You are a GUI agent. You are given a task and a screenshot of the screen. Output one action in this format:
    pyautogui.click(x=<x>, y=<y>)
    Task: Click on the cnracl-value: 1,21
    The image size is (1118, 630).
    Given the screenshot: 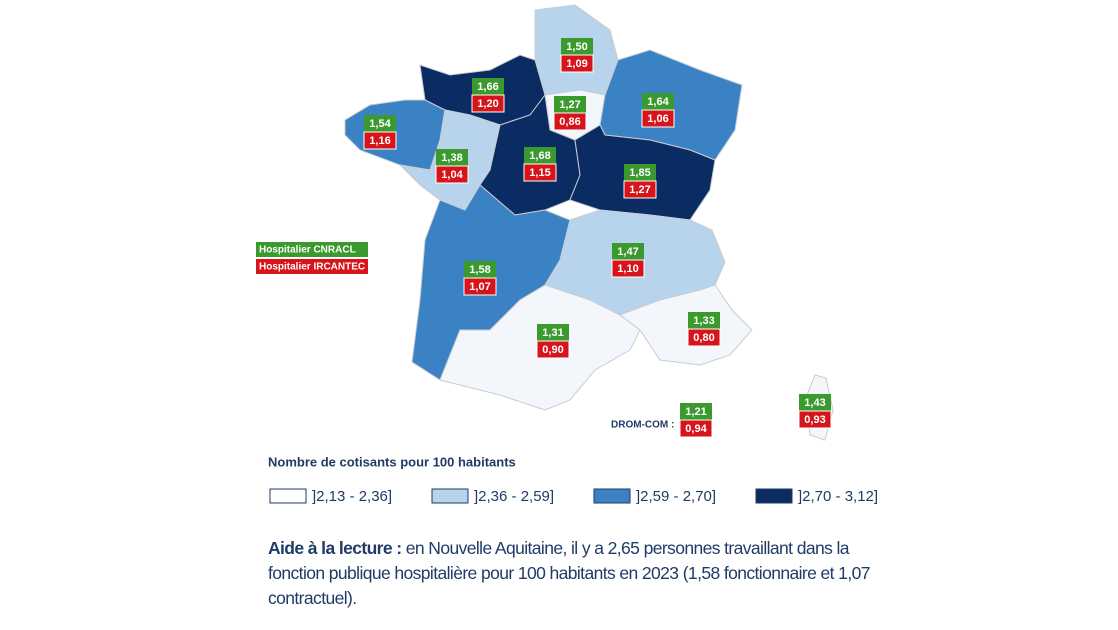 What is the action you would take?
    pyautogui.click(x=695, y=412)
    